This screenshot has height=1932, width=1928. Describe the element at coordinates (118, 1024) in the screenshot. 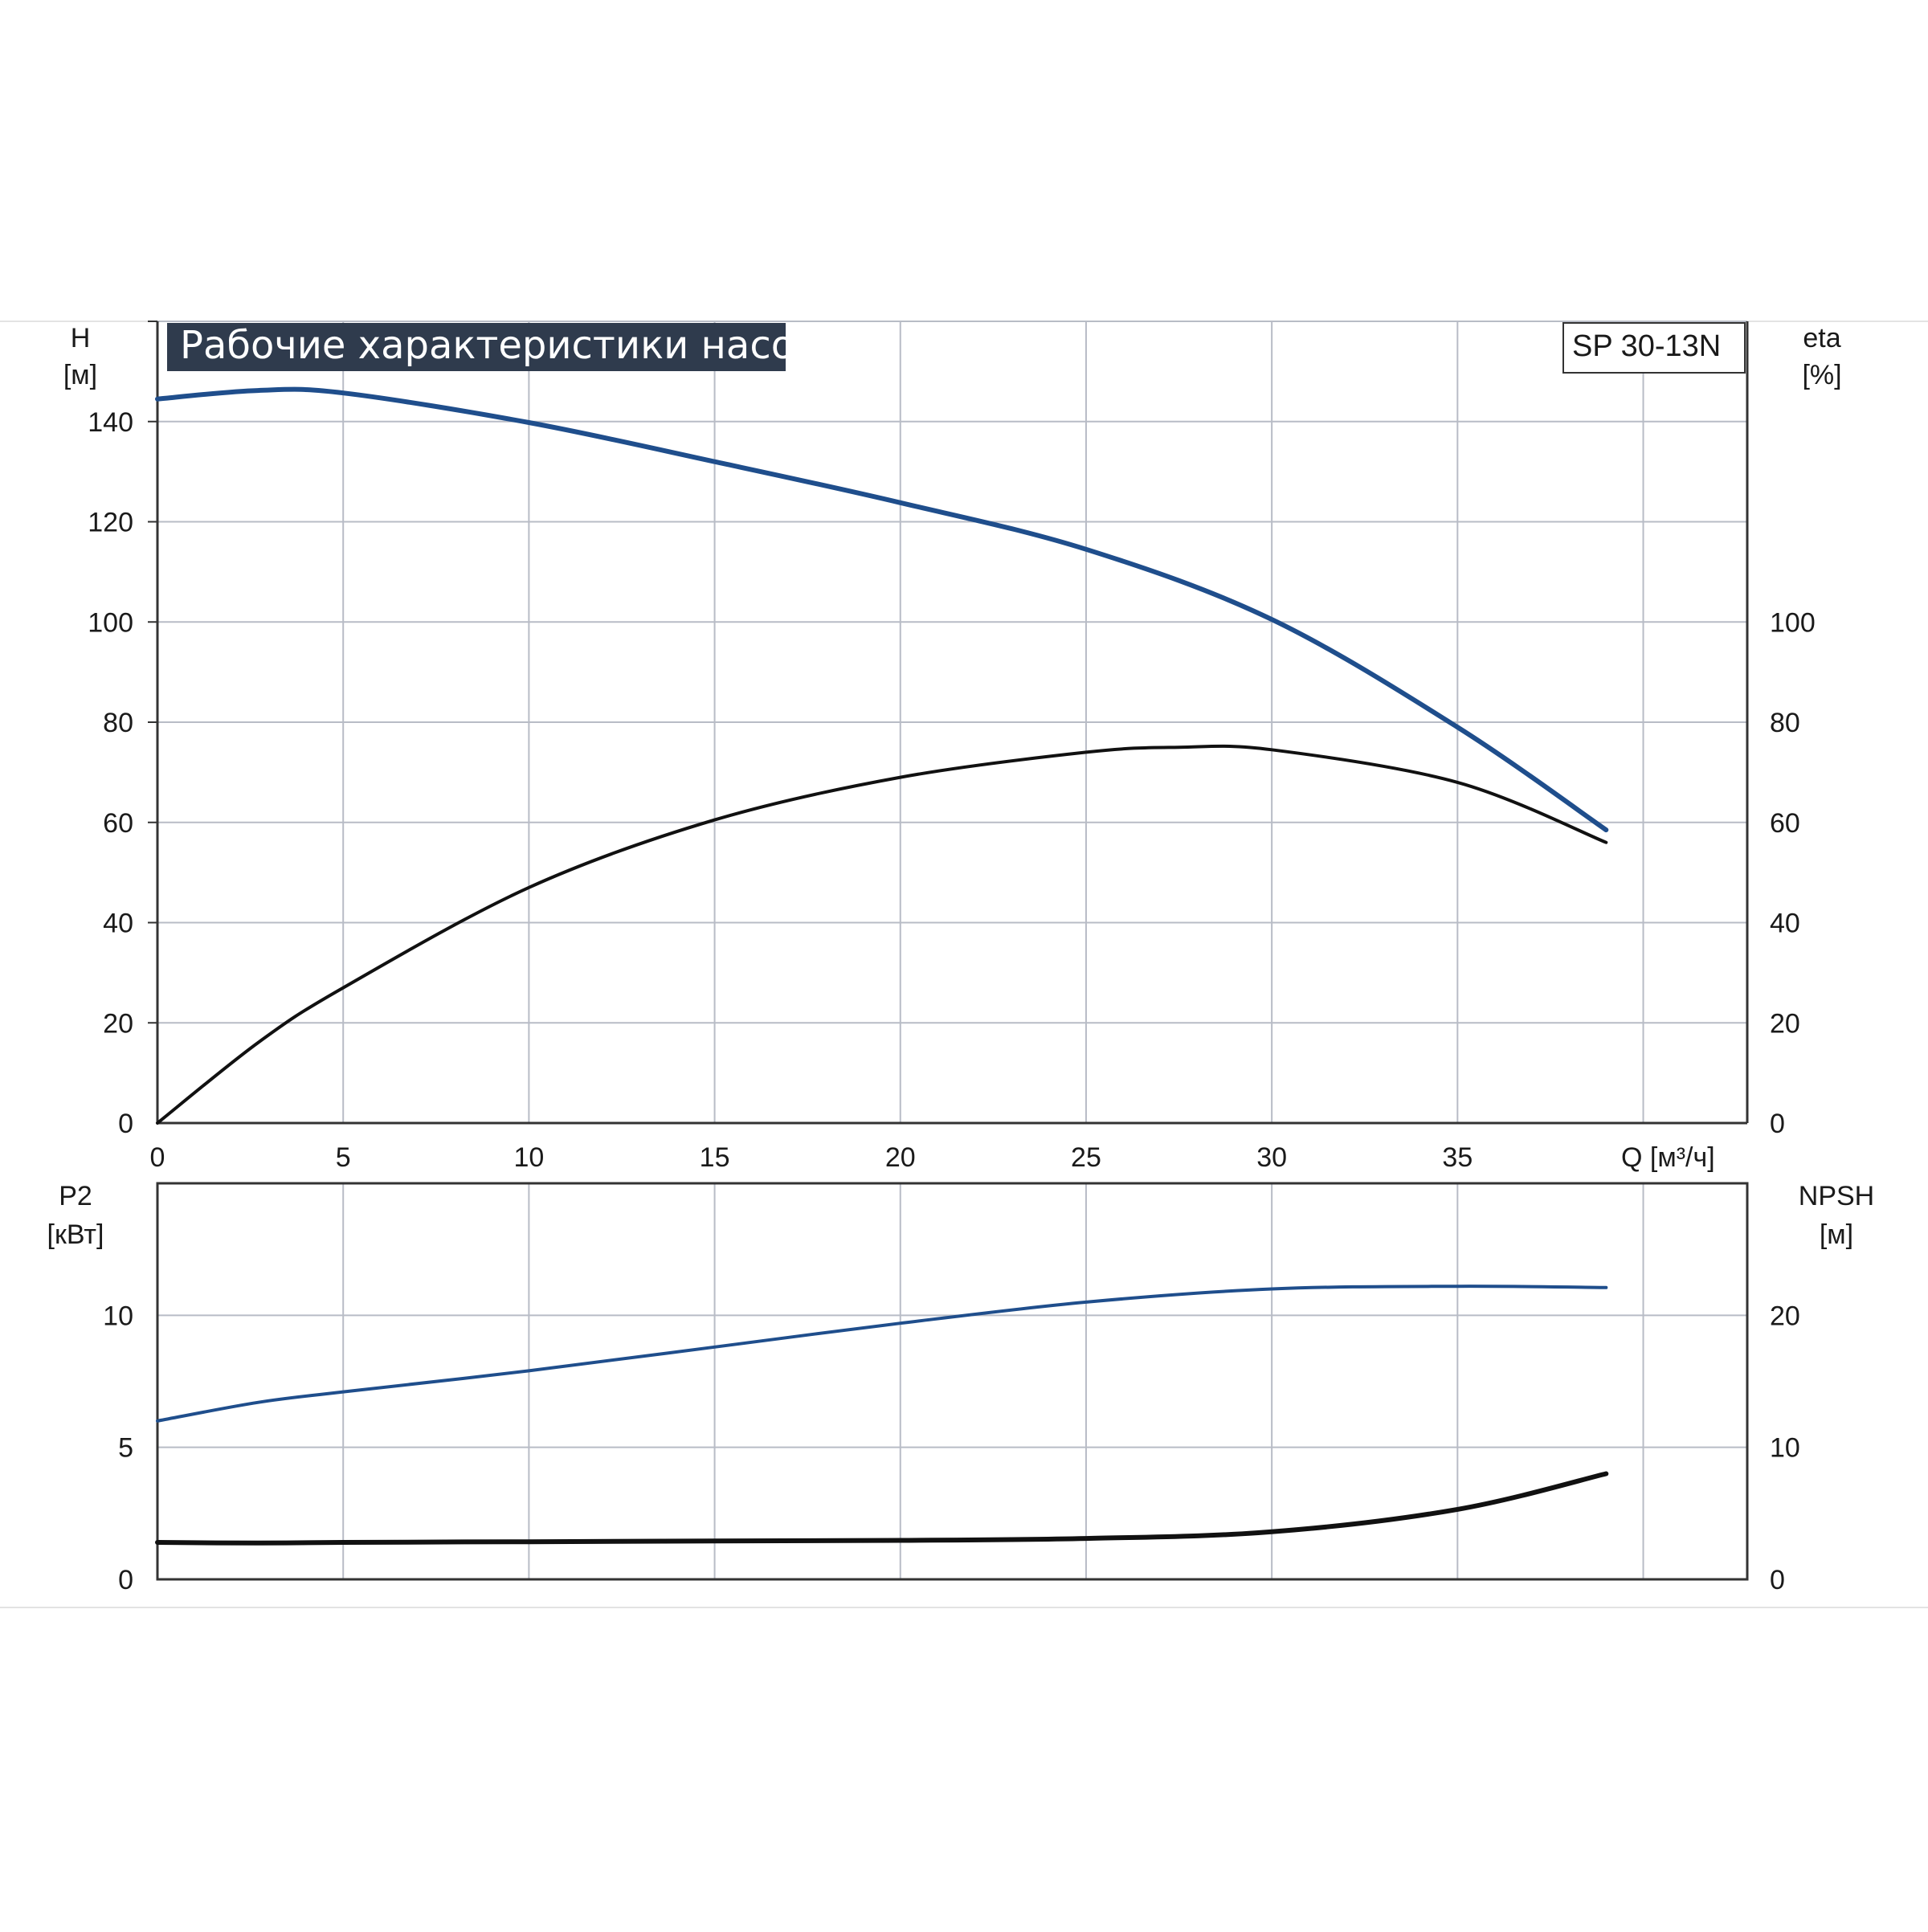

I see `top-y-left-tick-label: 20` at that location.